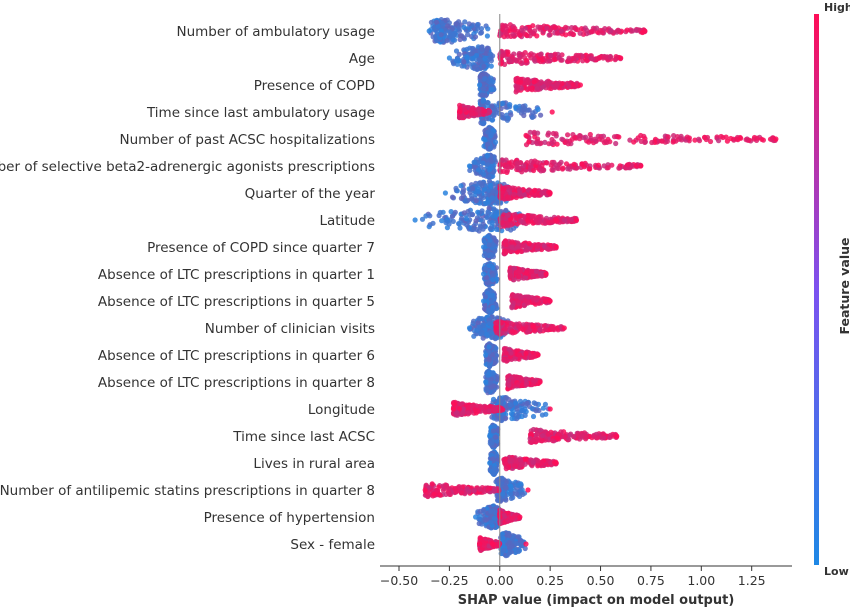 This screenshot has width=850, height=608. Describe the element at coordinates (310, 194) in the screenshot. I see `feature-label: Quarter of the year` at that location.